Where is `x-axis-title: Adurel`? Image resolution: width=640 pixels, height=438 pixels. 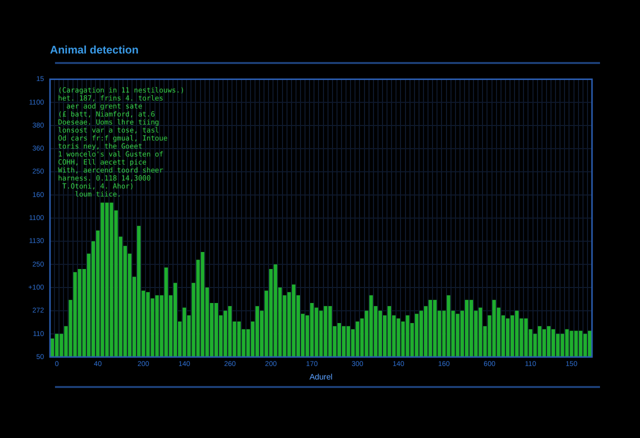 x-axis-title: Adurel is located at coordinates (321, 377).